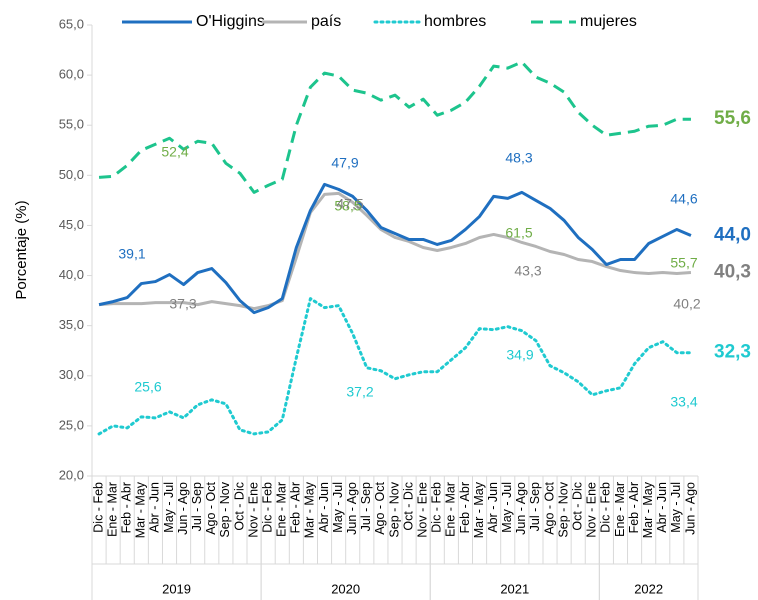 Image resolution: width=758 pixels, height=600 pixels. What do you see at coordinates (71, 374) in the screenshot?
I see `y-tick-label: 30,0` at bounding box center [71, 374].